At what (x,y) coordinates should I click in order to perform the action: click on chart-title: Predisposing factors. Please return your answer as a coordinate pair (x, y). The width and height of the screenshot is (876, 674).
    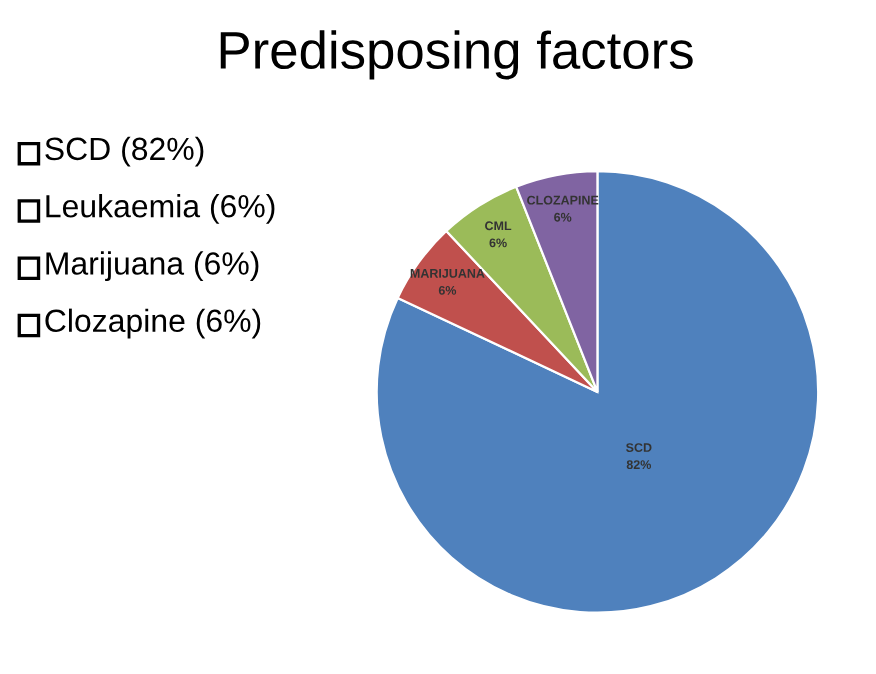
    Looking at the image, I should click on (456, 55).